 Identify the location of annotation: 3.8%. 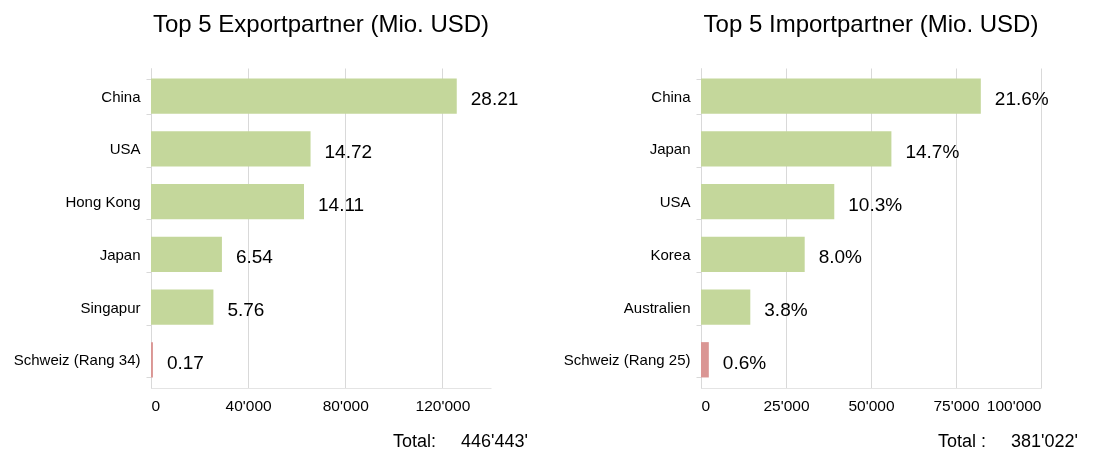
(786, 310).